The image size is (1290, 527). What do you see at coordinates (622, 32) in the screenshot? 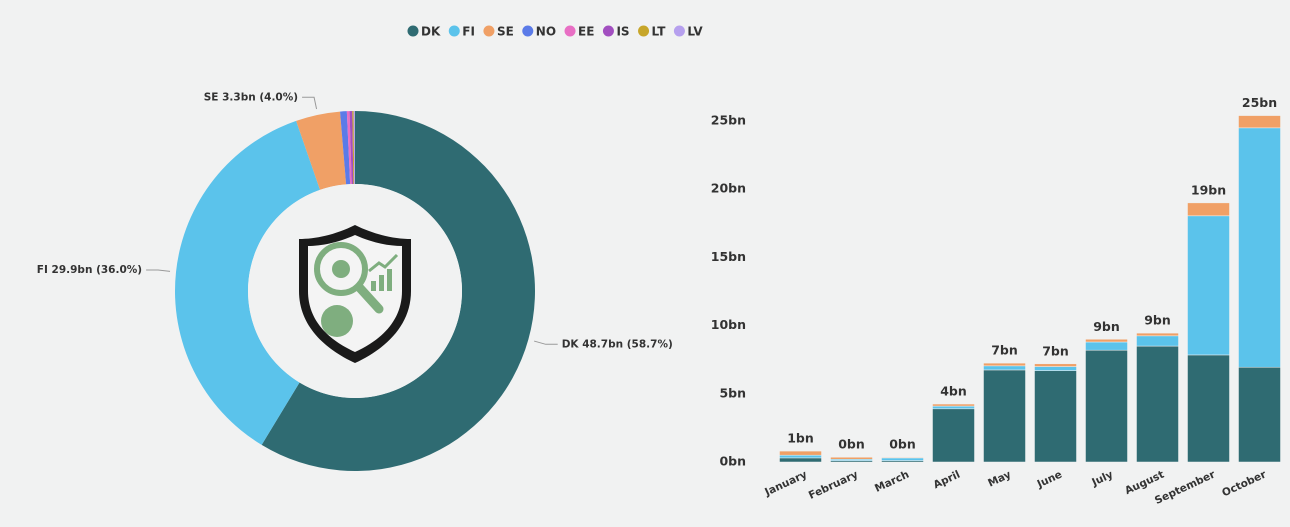
I see `legend-label: IS` at bounding box center [622, 32].